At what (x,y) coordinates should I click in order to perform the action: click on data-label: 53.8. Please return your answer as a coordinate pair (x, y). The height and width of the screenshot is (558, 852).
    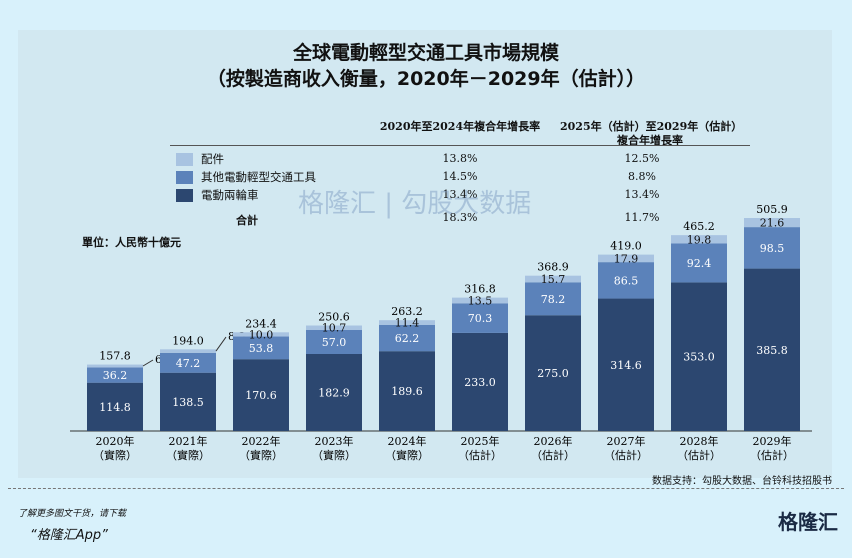
    Looking at the image, I should click on (261, 348).